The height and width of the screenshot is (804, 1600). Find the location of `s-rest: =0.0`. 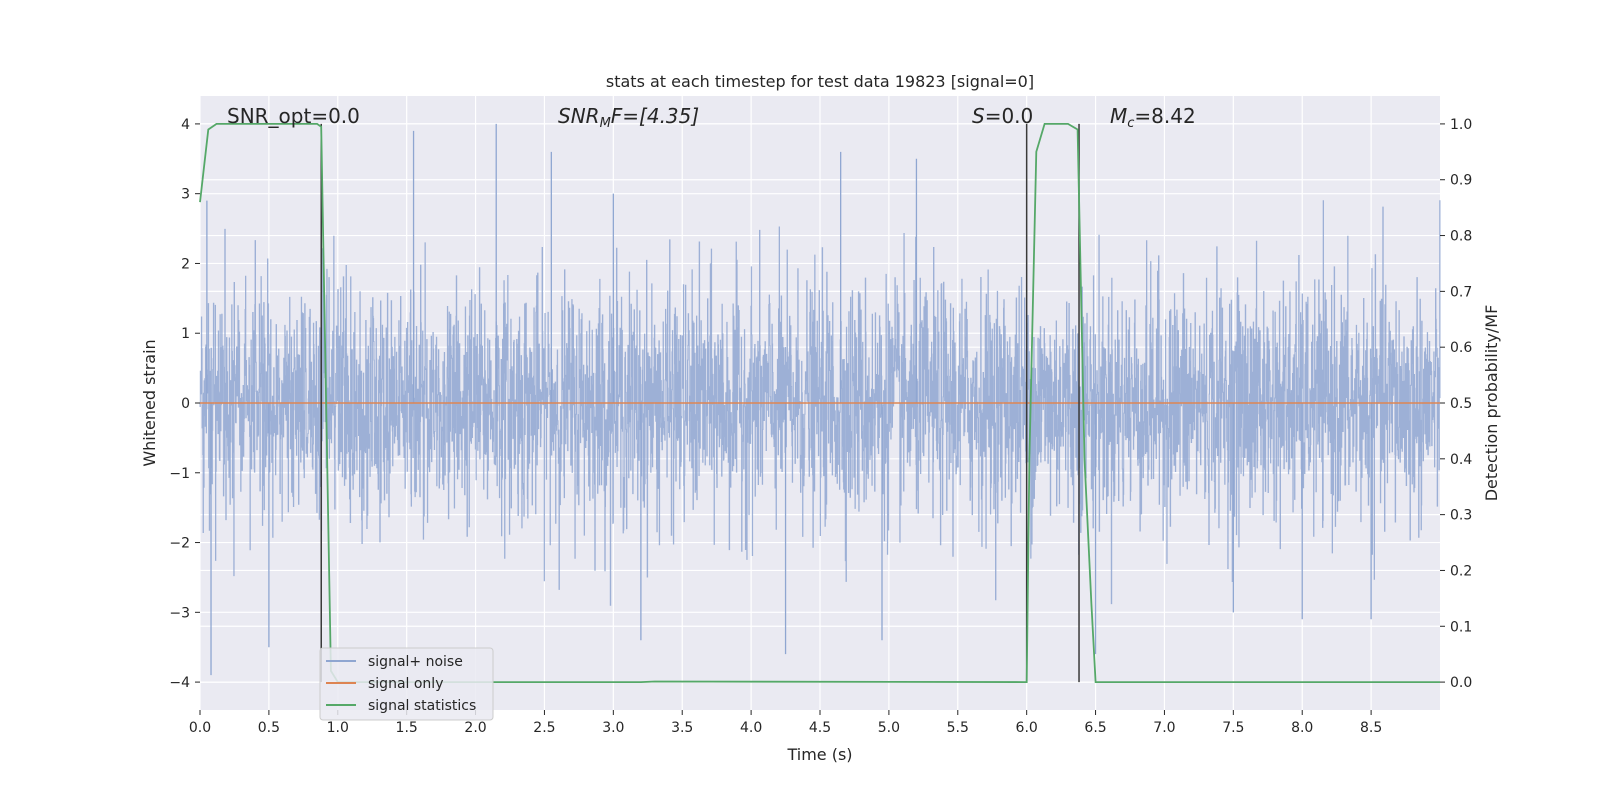

s-rest: =0.0 is located at coordinates (1009, 116).